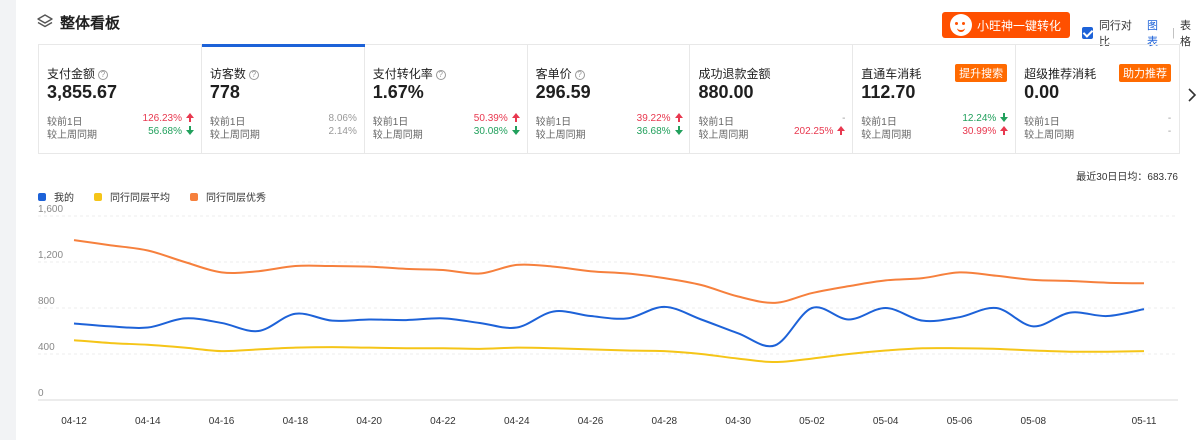  Describe the element at coordinates (46, 301) in the screenshot. I see `y-tick-label: 800` at that location.